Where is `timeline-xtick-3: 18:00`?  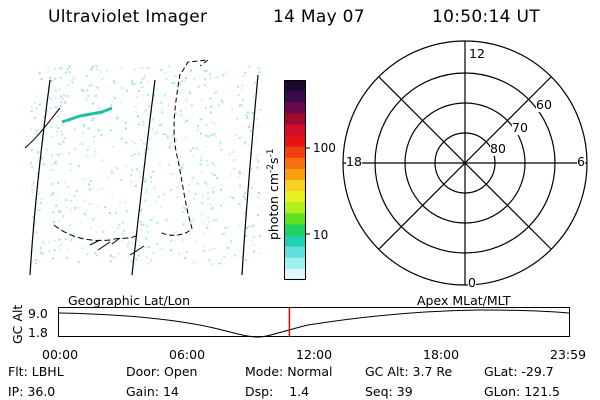
timeline-xtick-3: 18:00 is located at coordinates (441, 354).